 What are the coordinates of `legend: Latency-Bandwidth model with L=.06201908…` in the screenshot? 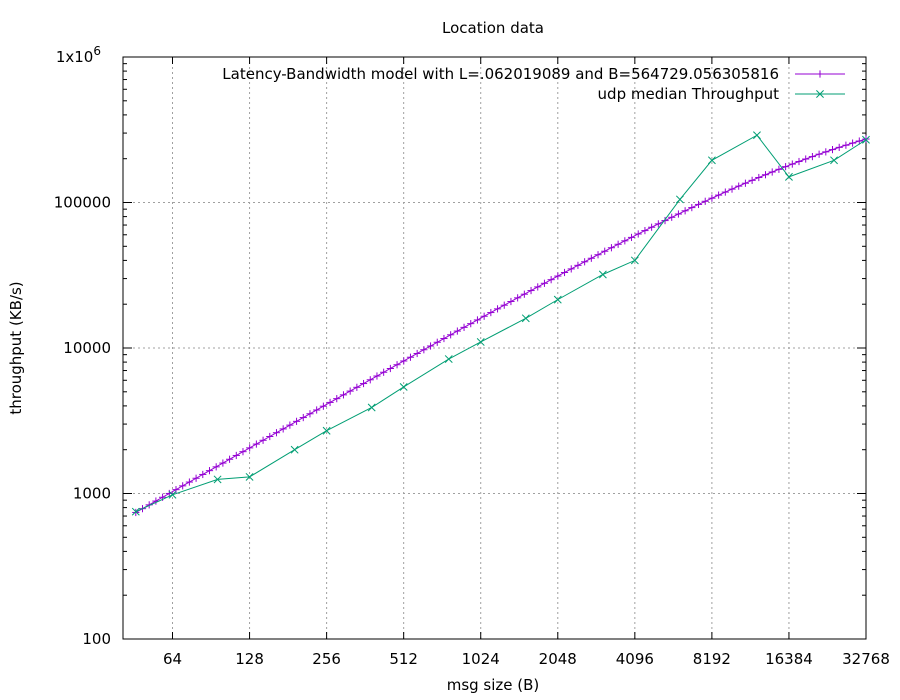 It's located at (533, 84).